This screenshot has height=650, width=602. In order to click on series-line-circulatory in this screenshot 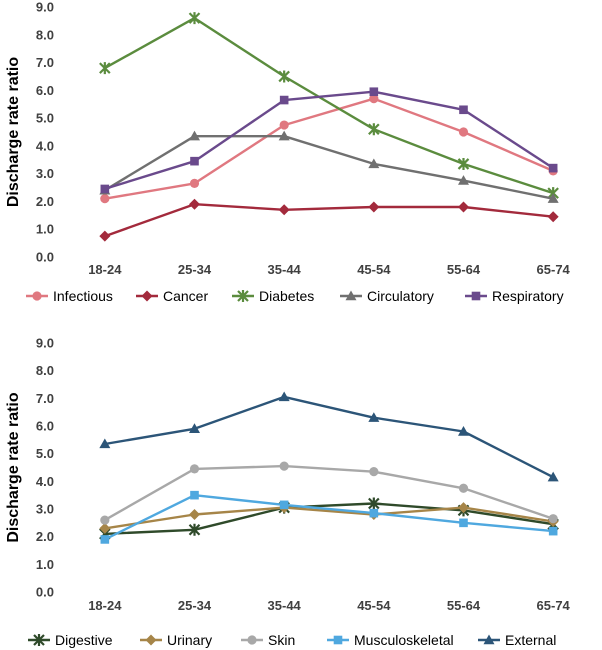, I will do `click(329, 167)`.